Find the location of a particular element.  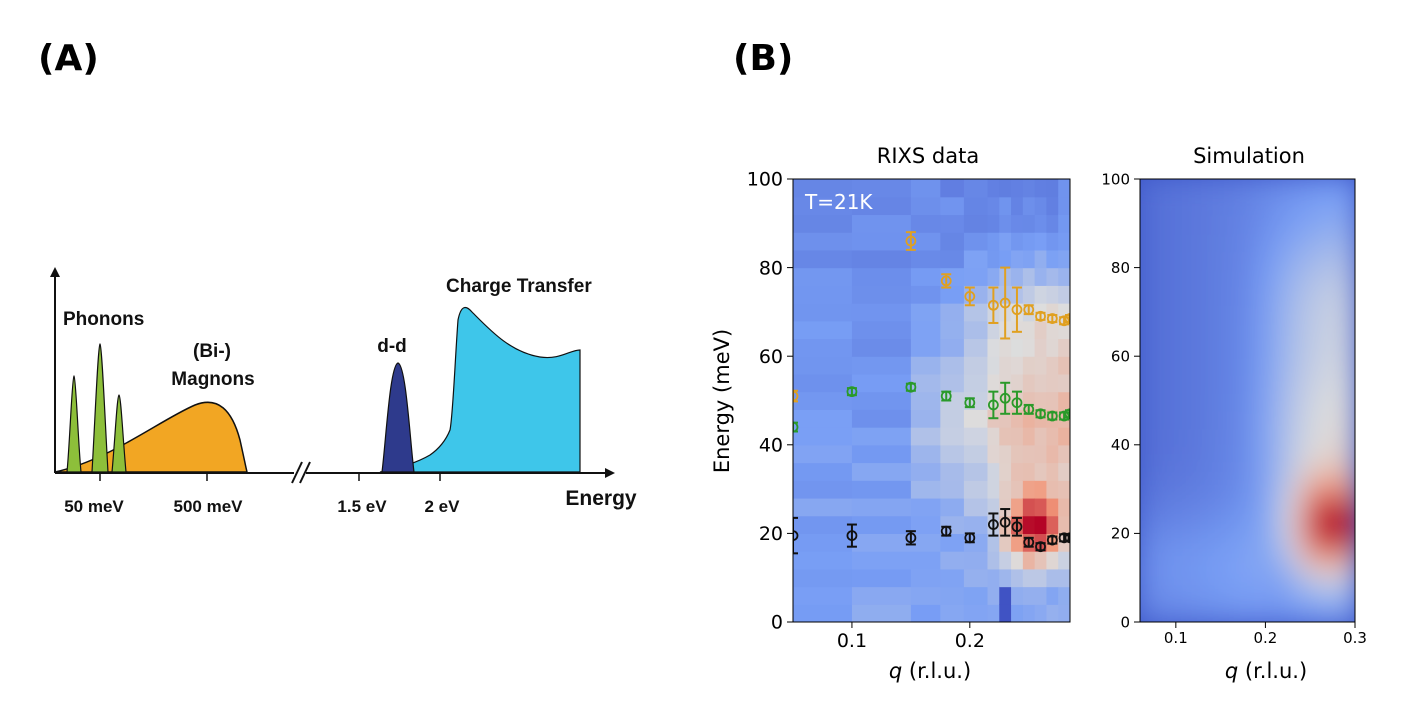

tick-label-500mev: 500 meV is located at coordinates (209, 506).